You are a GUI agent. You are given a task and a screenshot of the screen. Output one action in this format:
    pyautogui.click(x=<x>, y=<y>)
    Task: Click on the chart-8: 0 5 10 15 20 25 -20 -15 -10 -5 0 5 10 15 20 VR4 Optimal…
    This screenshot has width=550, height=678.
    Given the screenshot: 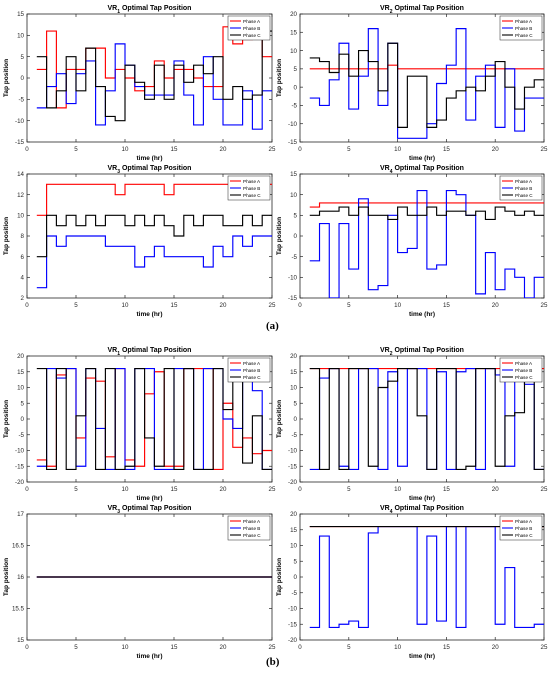 What is the action you would take?
    pyautogui.click(x=412, y=582)
    